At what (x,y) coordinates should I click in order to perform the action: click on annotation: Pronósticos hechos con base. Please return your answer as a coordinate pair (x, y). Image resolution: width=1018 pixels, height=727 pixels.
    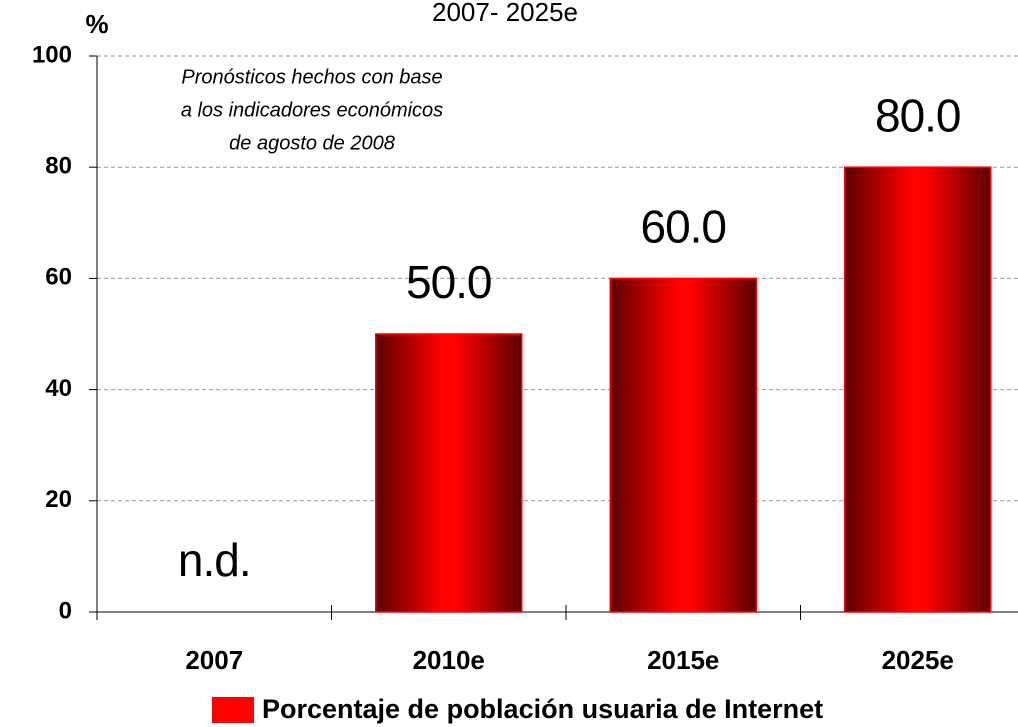
    Looking at the image, I should click on (311, 77).